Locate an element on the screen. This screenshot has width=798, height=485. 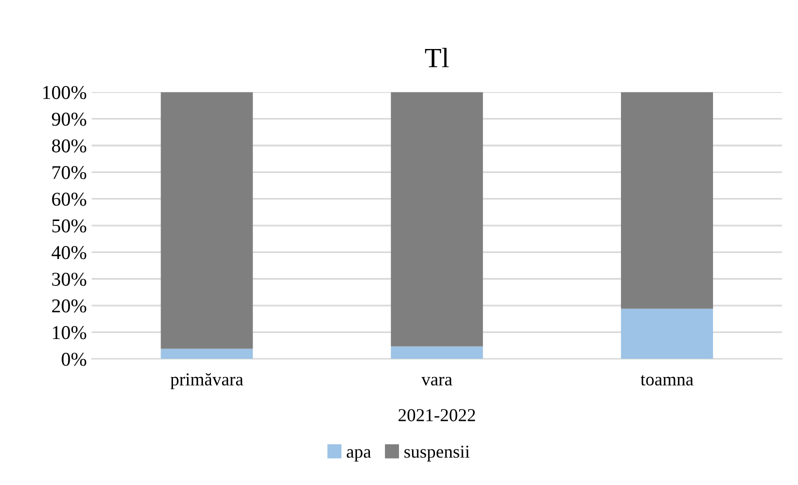
y-tick-label: 30% is located at coordinates (69, 279).